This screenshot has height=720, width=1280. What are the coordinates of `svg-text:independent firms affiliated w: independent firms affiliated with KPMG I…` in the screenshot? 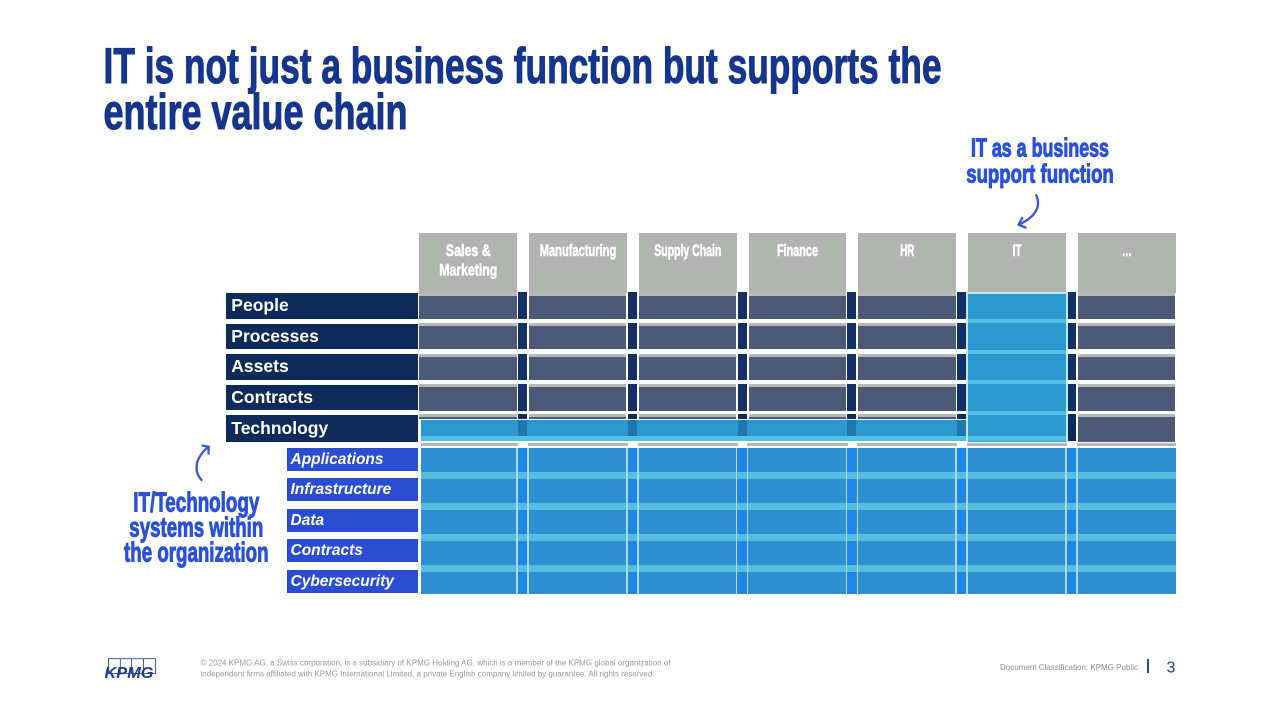 It's located at (428, 674).